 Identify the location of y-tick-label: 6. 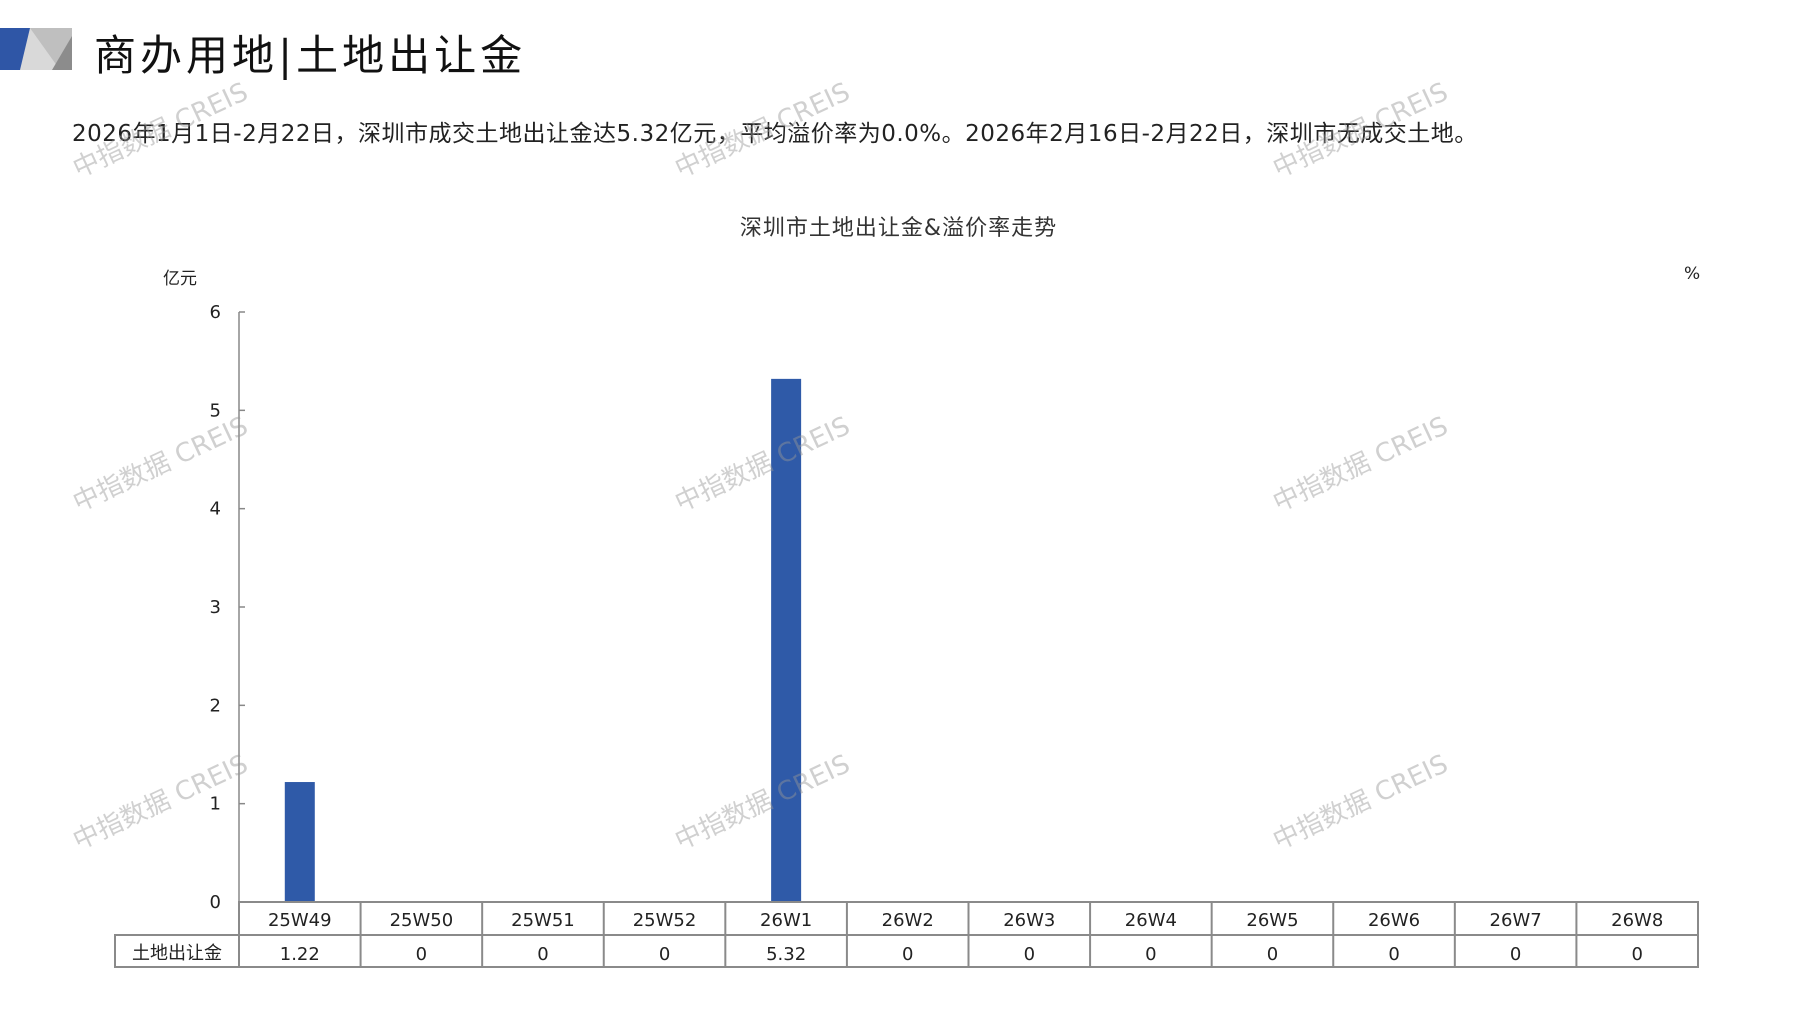
(215, 312).